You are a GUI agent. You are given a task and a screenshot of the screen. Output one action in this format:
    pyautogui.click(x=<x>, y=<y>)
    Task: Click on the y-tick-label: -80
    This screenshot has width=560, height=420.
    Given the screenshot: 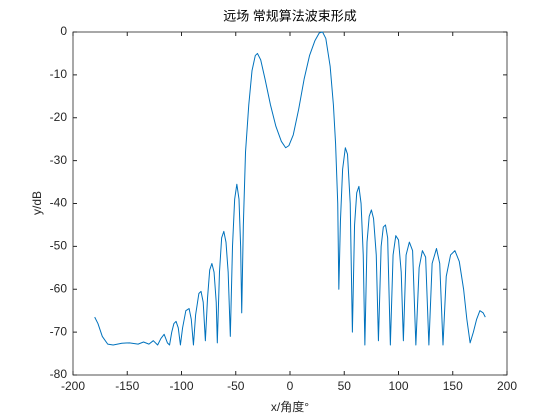 What is the action you would take?
    pyautogui.click(x=59, y=374)
    